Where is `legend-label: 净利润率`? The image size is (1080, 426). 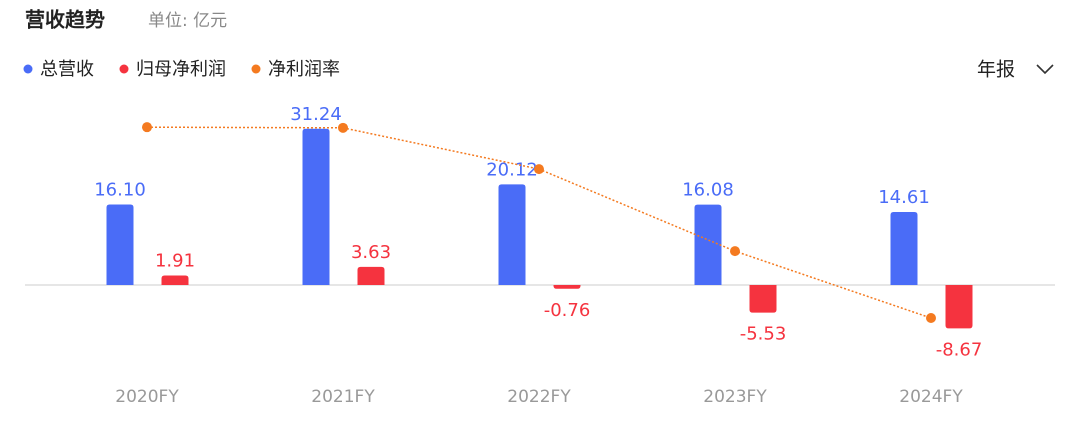
legend-label: 净利润率 is located at coordinates (304, 69).